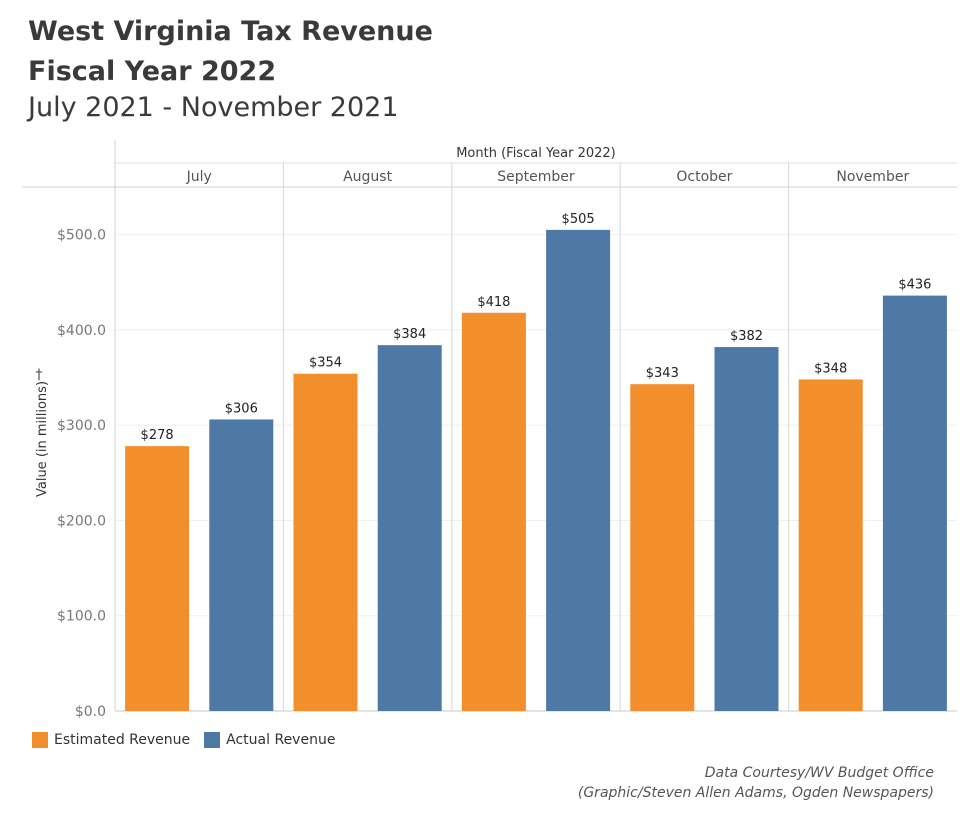 This screenshot has width=960, height=840. I want to click on bar-actual-november, so click(914, 503).